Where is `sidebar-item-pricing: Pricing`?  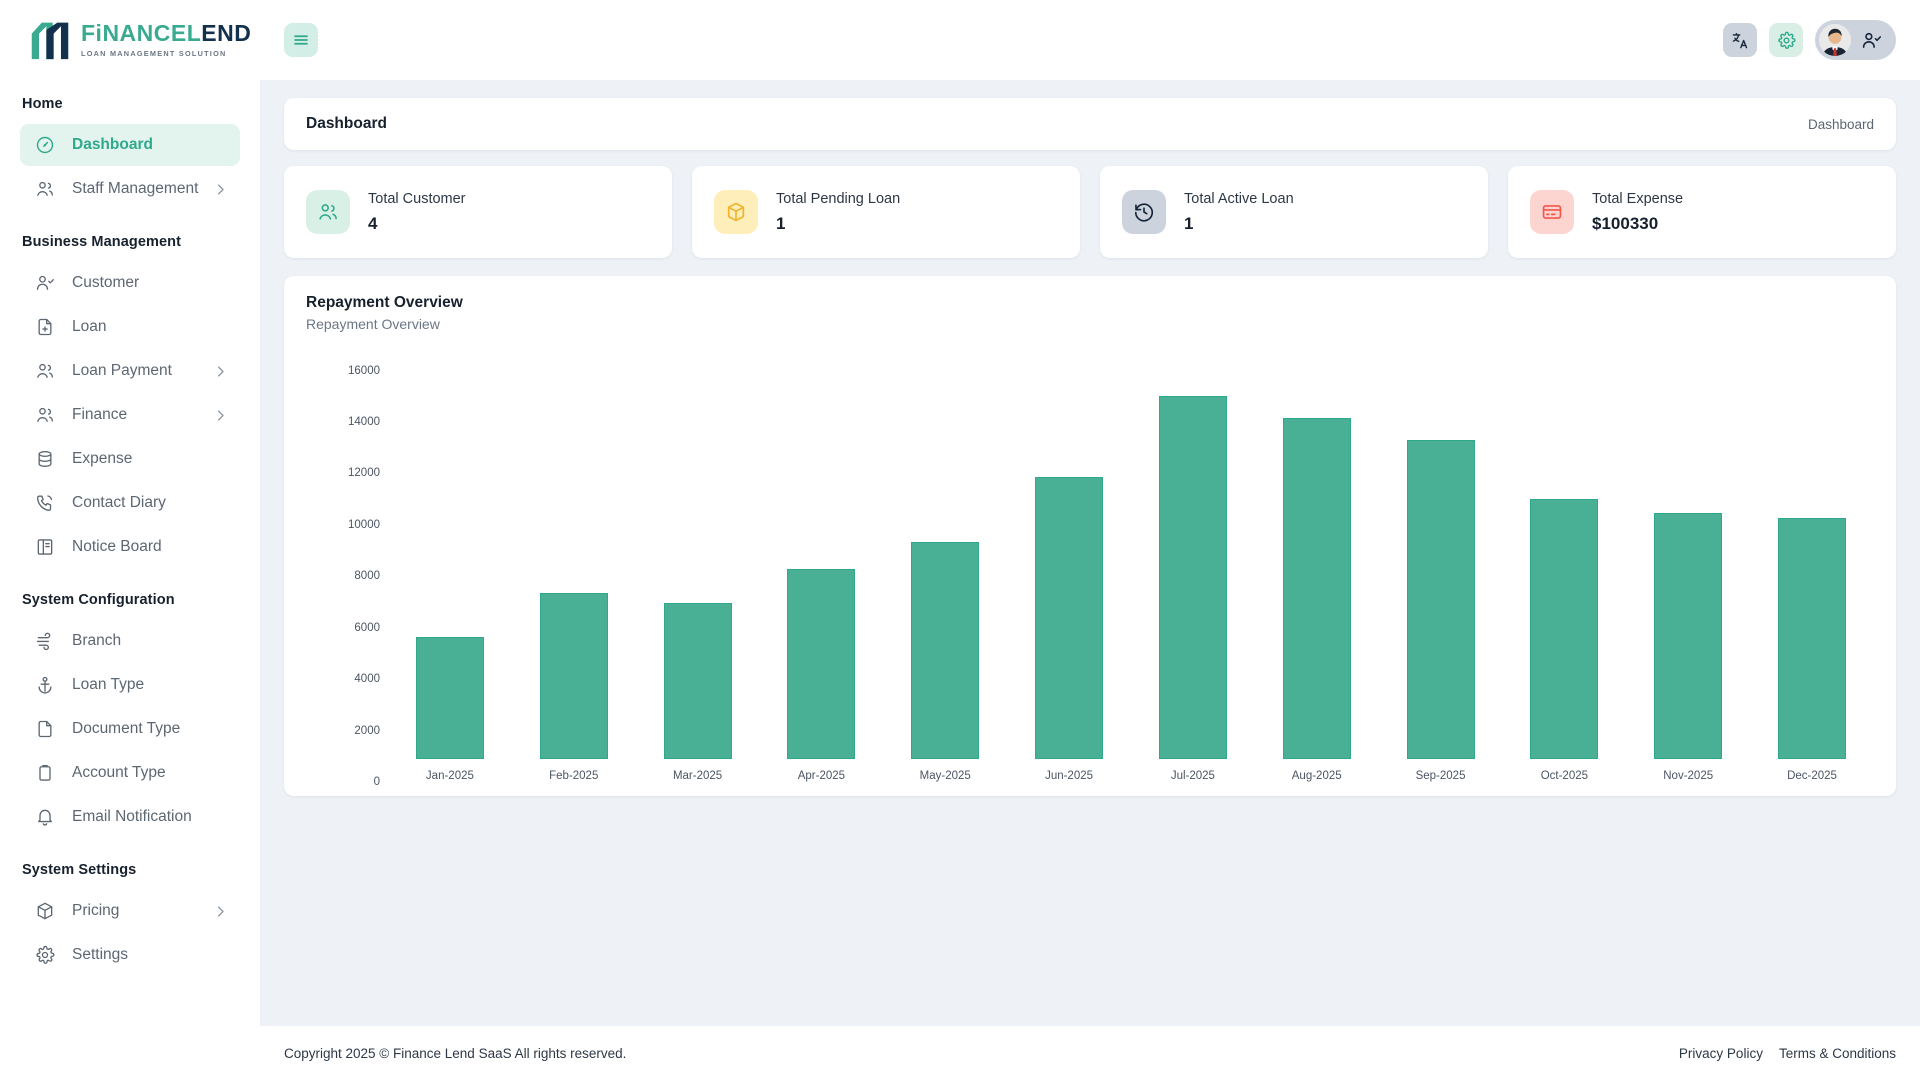 sidebar-item-pricing: Pricing is located at coordinates (130, 911).